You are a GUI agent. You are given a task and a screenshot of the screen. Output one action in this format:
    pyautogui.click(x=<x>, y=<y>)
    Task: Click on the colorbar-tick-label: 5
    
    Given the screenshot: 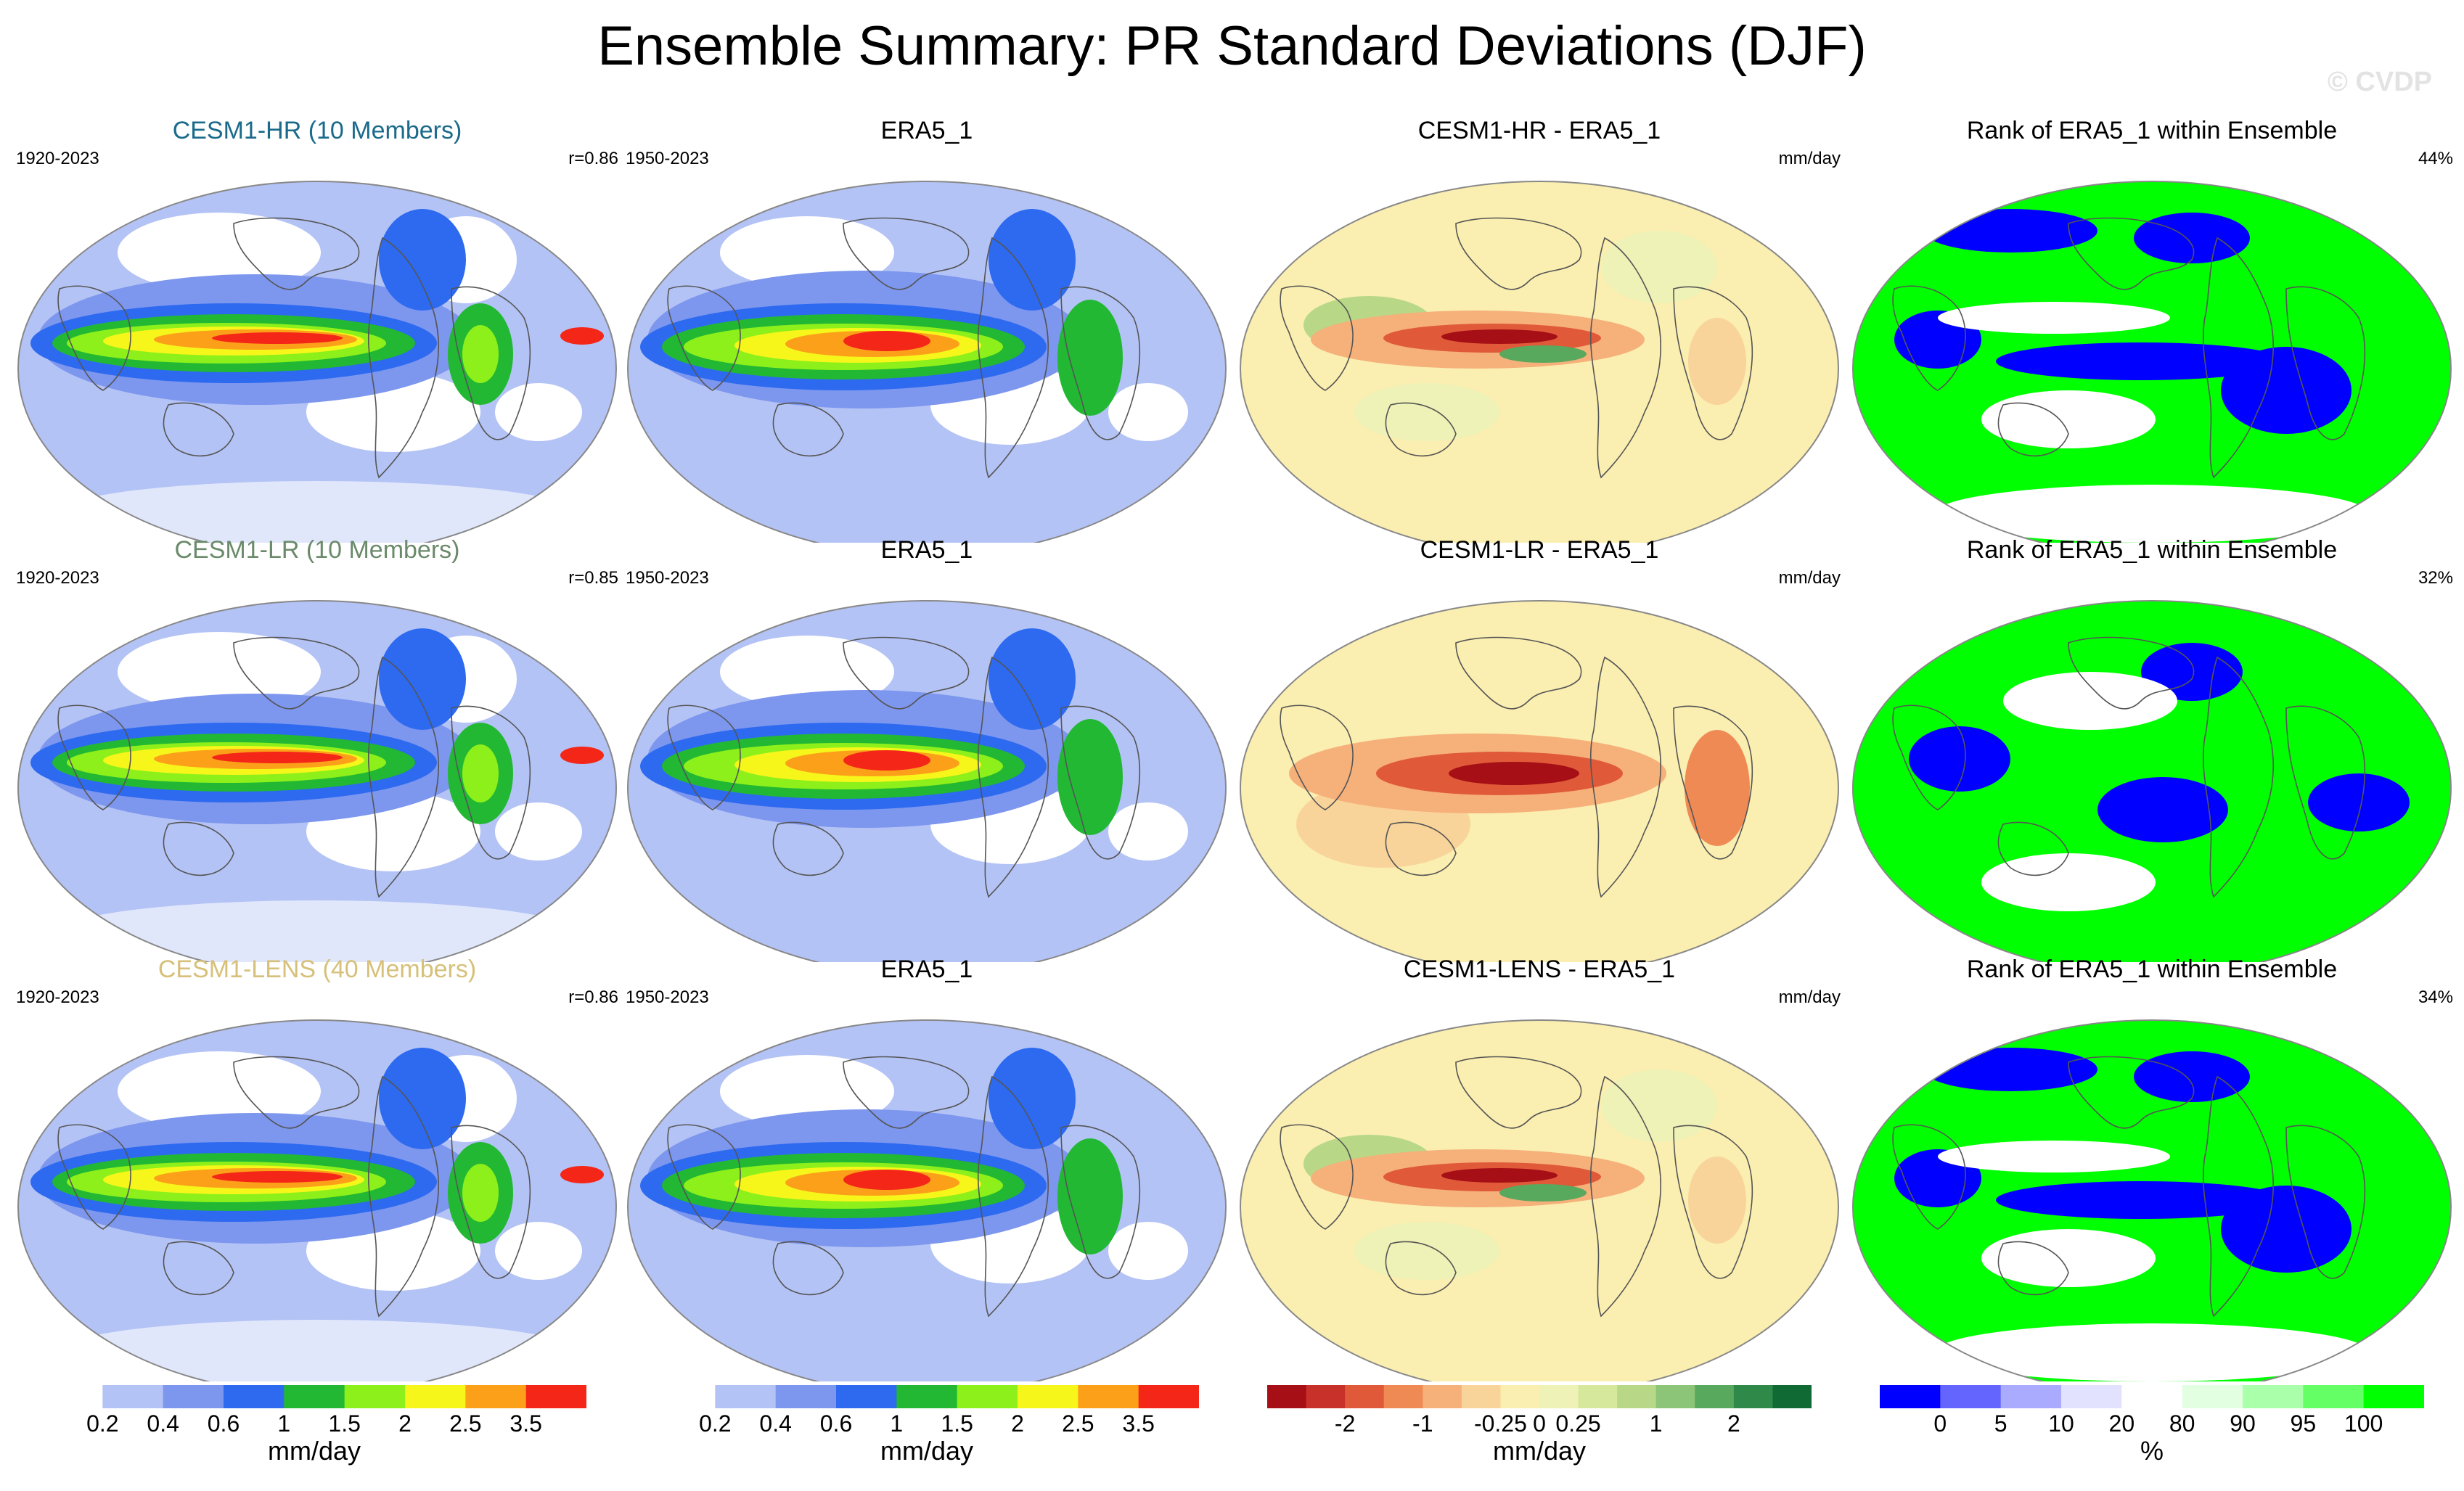 What is the action you would take?
    pyautogui.click(x=2001, y=1423)
    